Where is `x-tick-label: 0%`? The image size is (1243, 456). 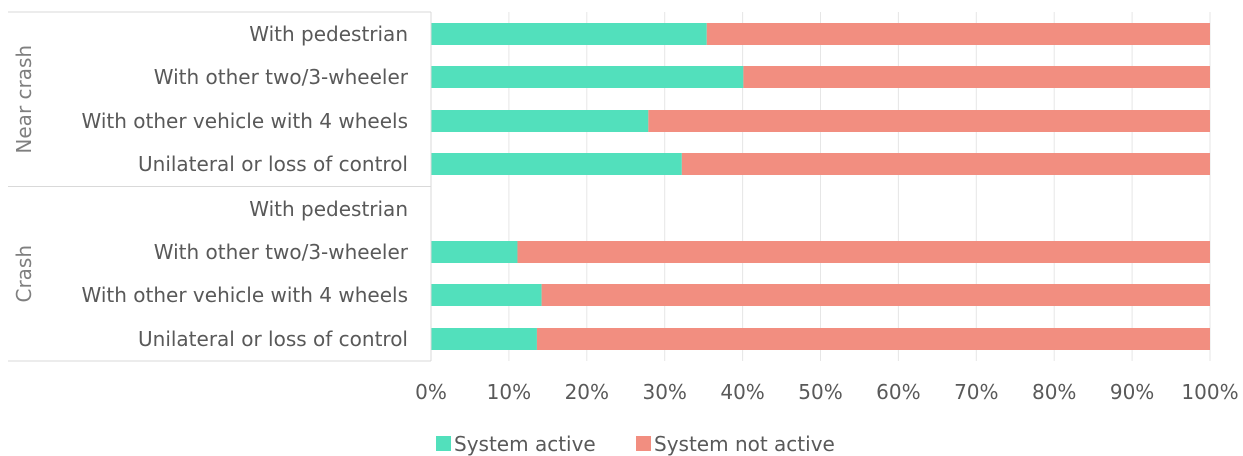
x-tick-label: 0% is located at coordinates (431, 392).